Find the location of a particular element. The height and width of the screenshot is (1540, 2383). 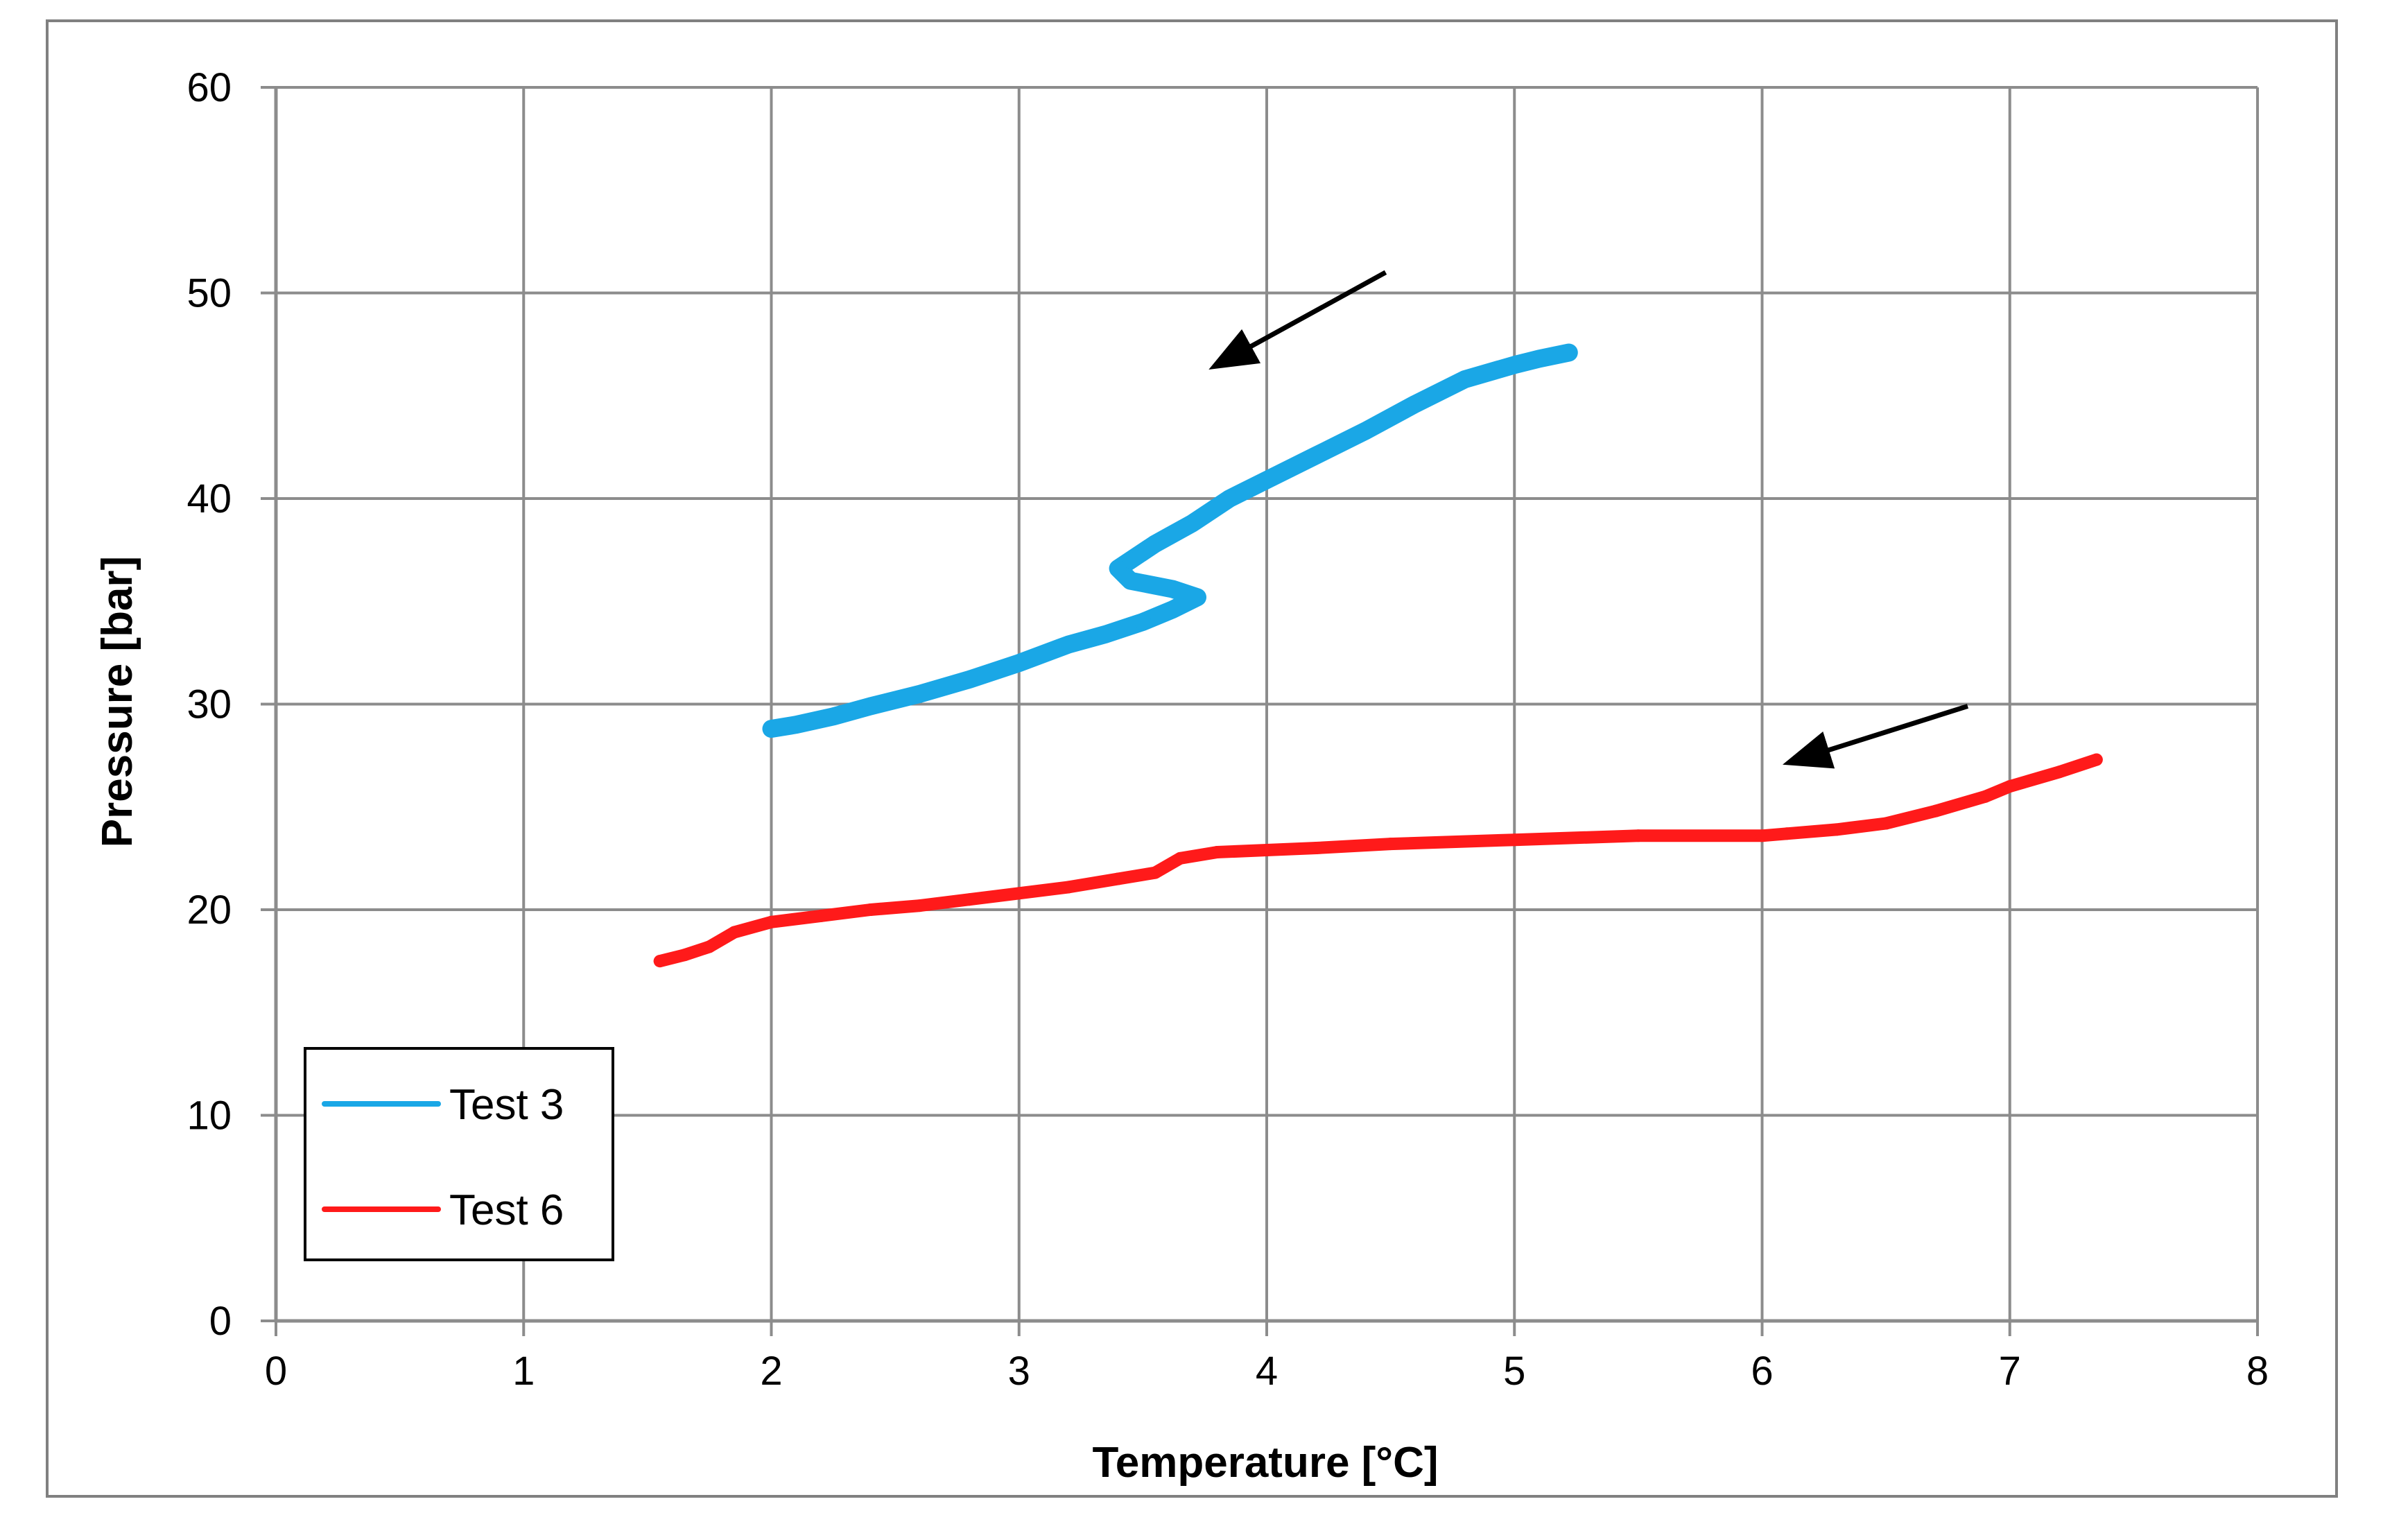

x-tick-label-7: 7 is located at coordinates (2010, 1371).